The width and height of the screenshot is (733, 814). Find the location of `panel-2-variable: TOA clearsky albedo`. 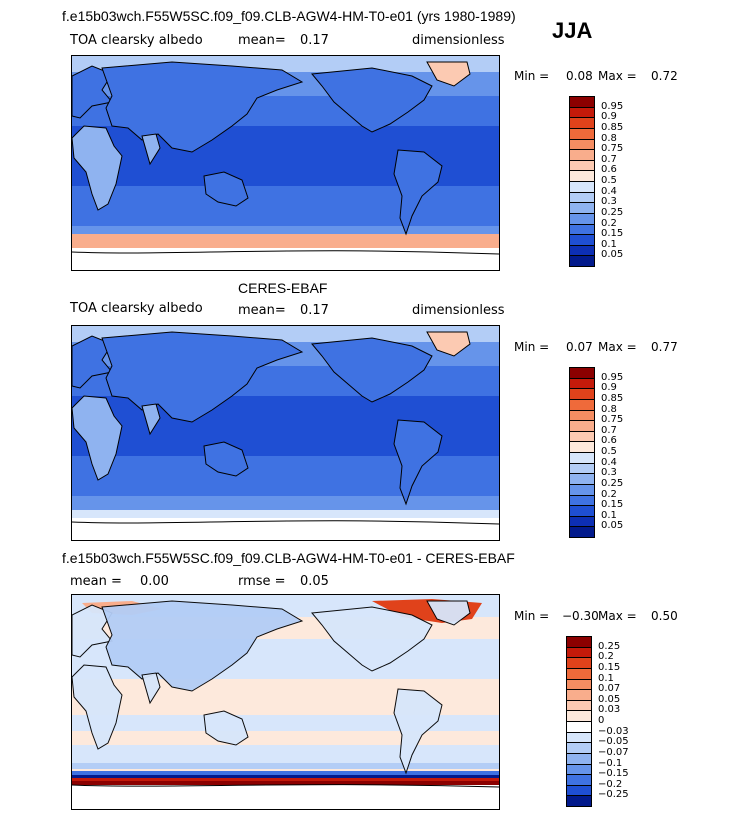

panel-2-variable: TOA clearsky albedo is located at coordinates (136, 308).